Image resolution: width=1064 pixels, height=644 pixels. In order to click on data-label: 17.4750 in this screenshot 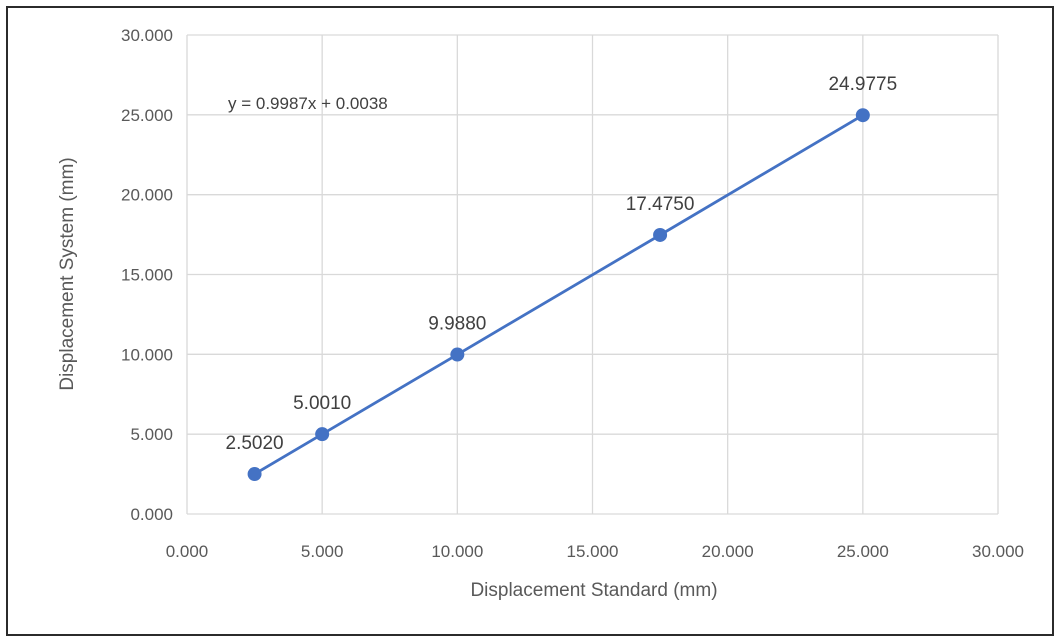, I will do `click(660, 204)`.